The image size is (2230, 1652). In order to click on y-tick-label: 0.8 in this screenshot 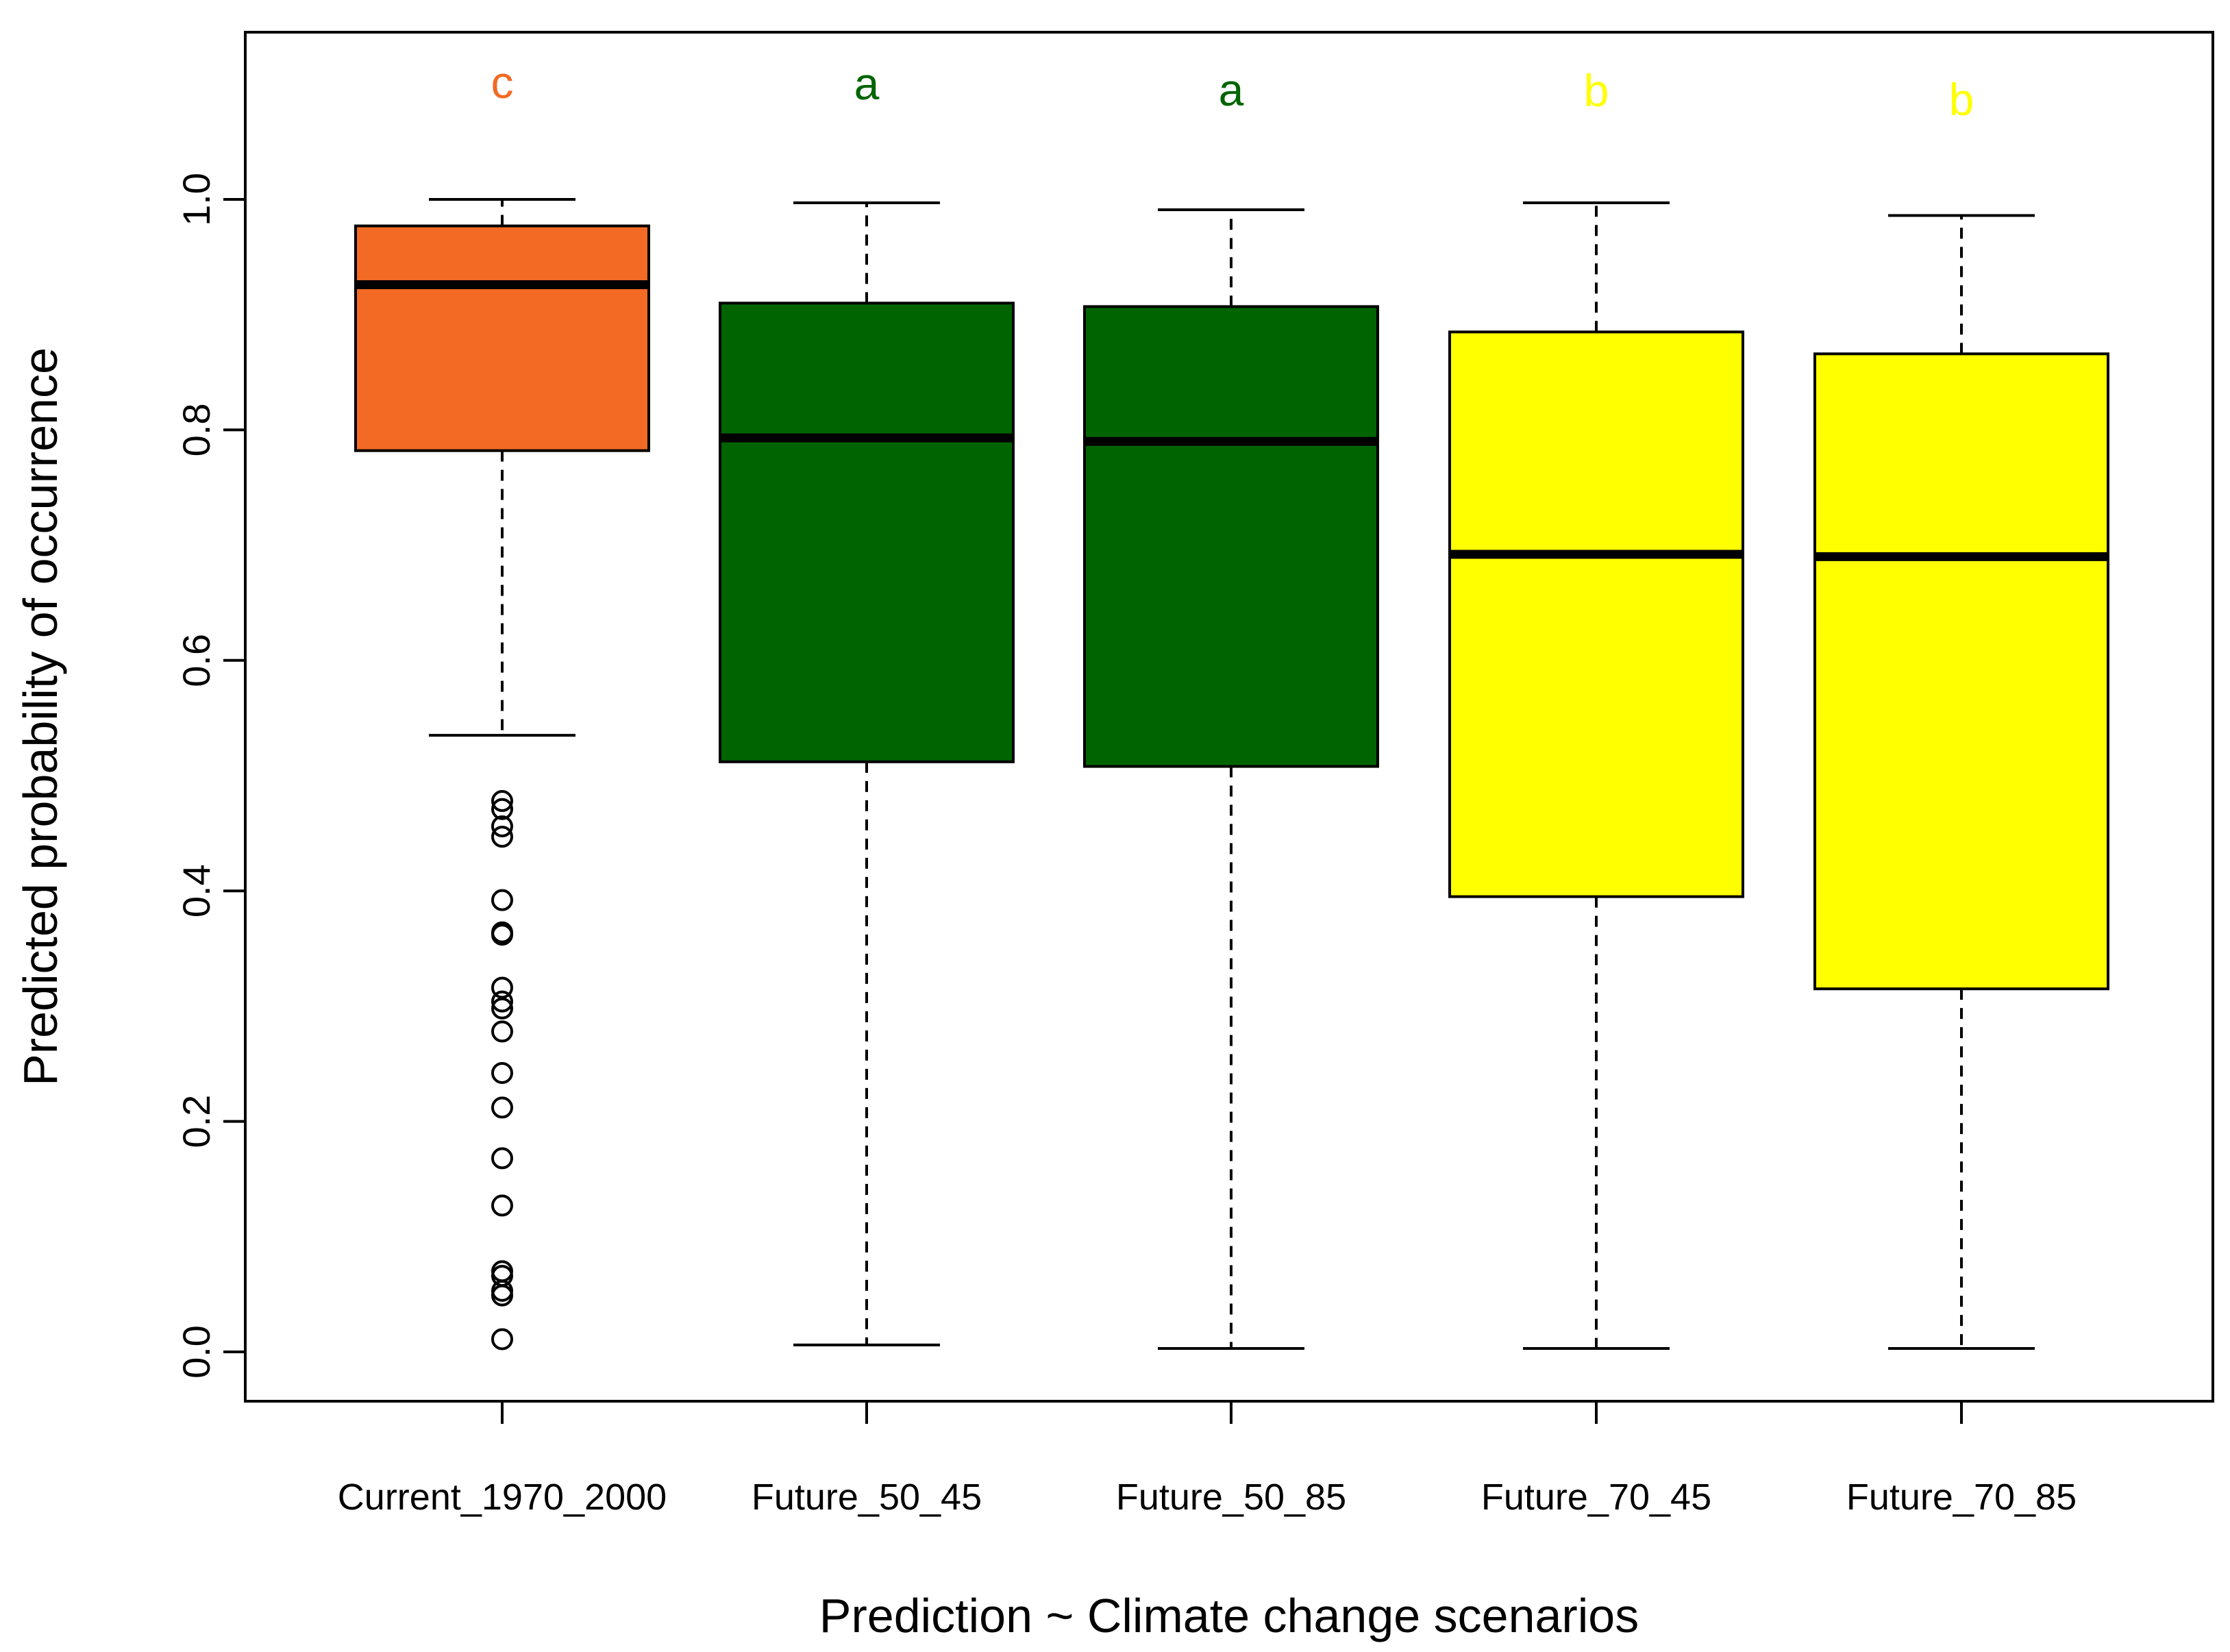, I will do `click(196, 430)`.